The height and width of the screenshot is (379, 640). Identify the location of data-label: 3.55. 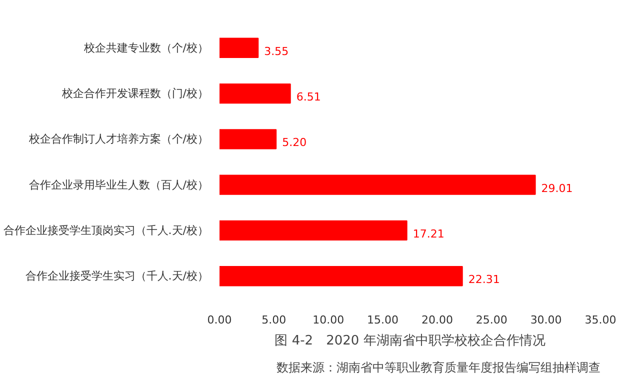
(276, 51).